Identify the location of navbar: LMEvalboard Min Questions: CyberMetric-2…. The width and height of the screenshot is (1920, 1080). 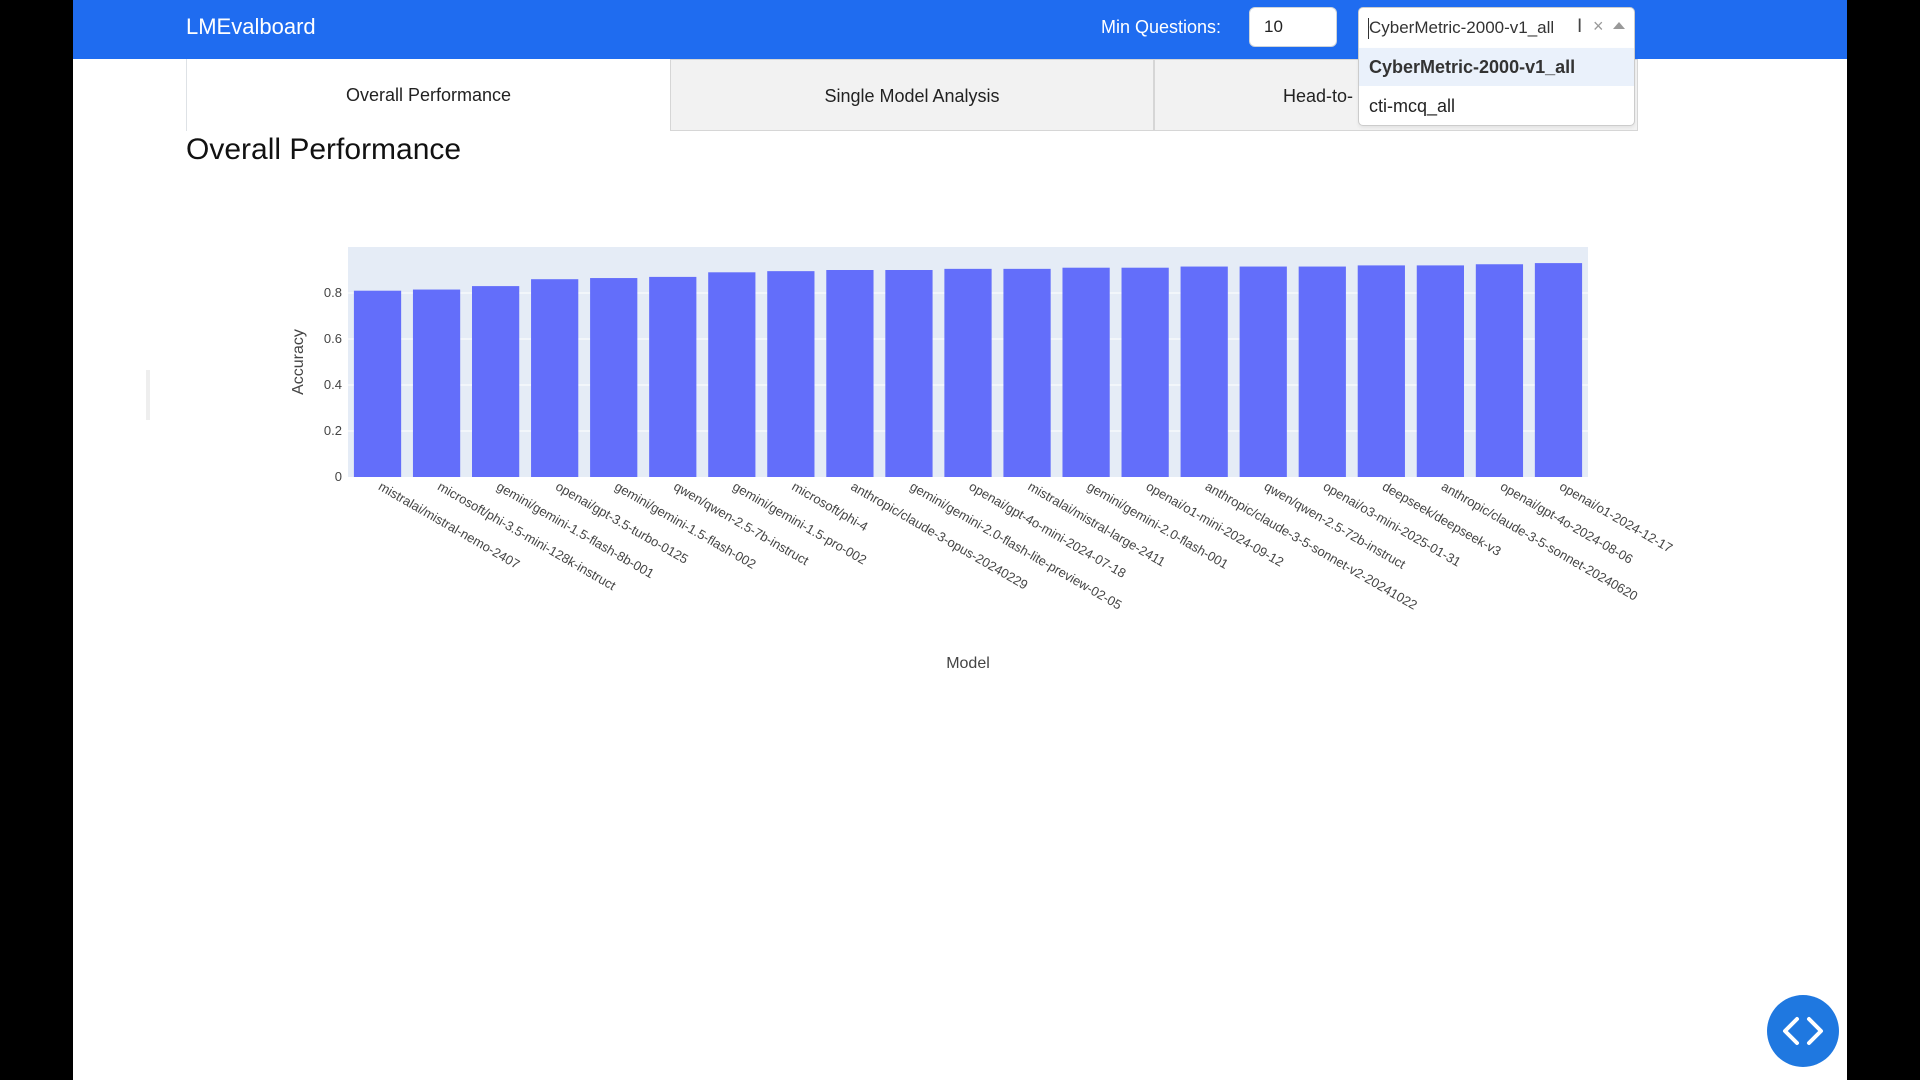
(960, 29).